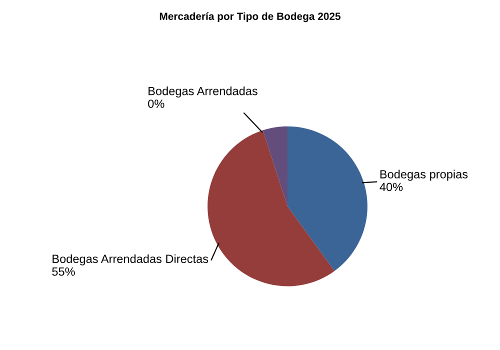  I want to click on category-label: Bodegas Arrendadas, so click(203, 92).